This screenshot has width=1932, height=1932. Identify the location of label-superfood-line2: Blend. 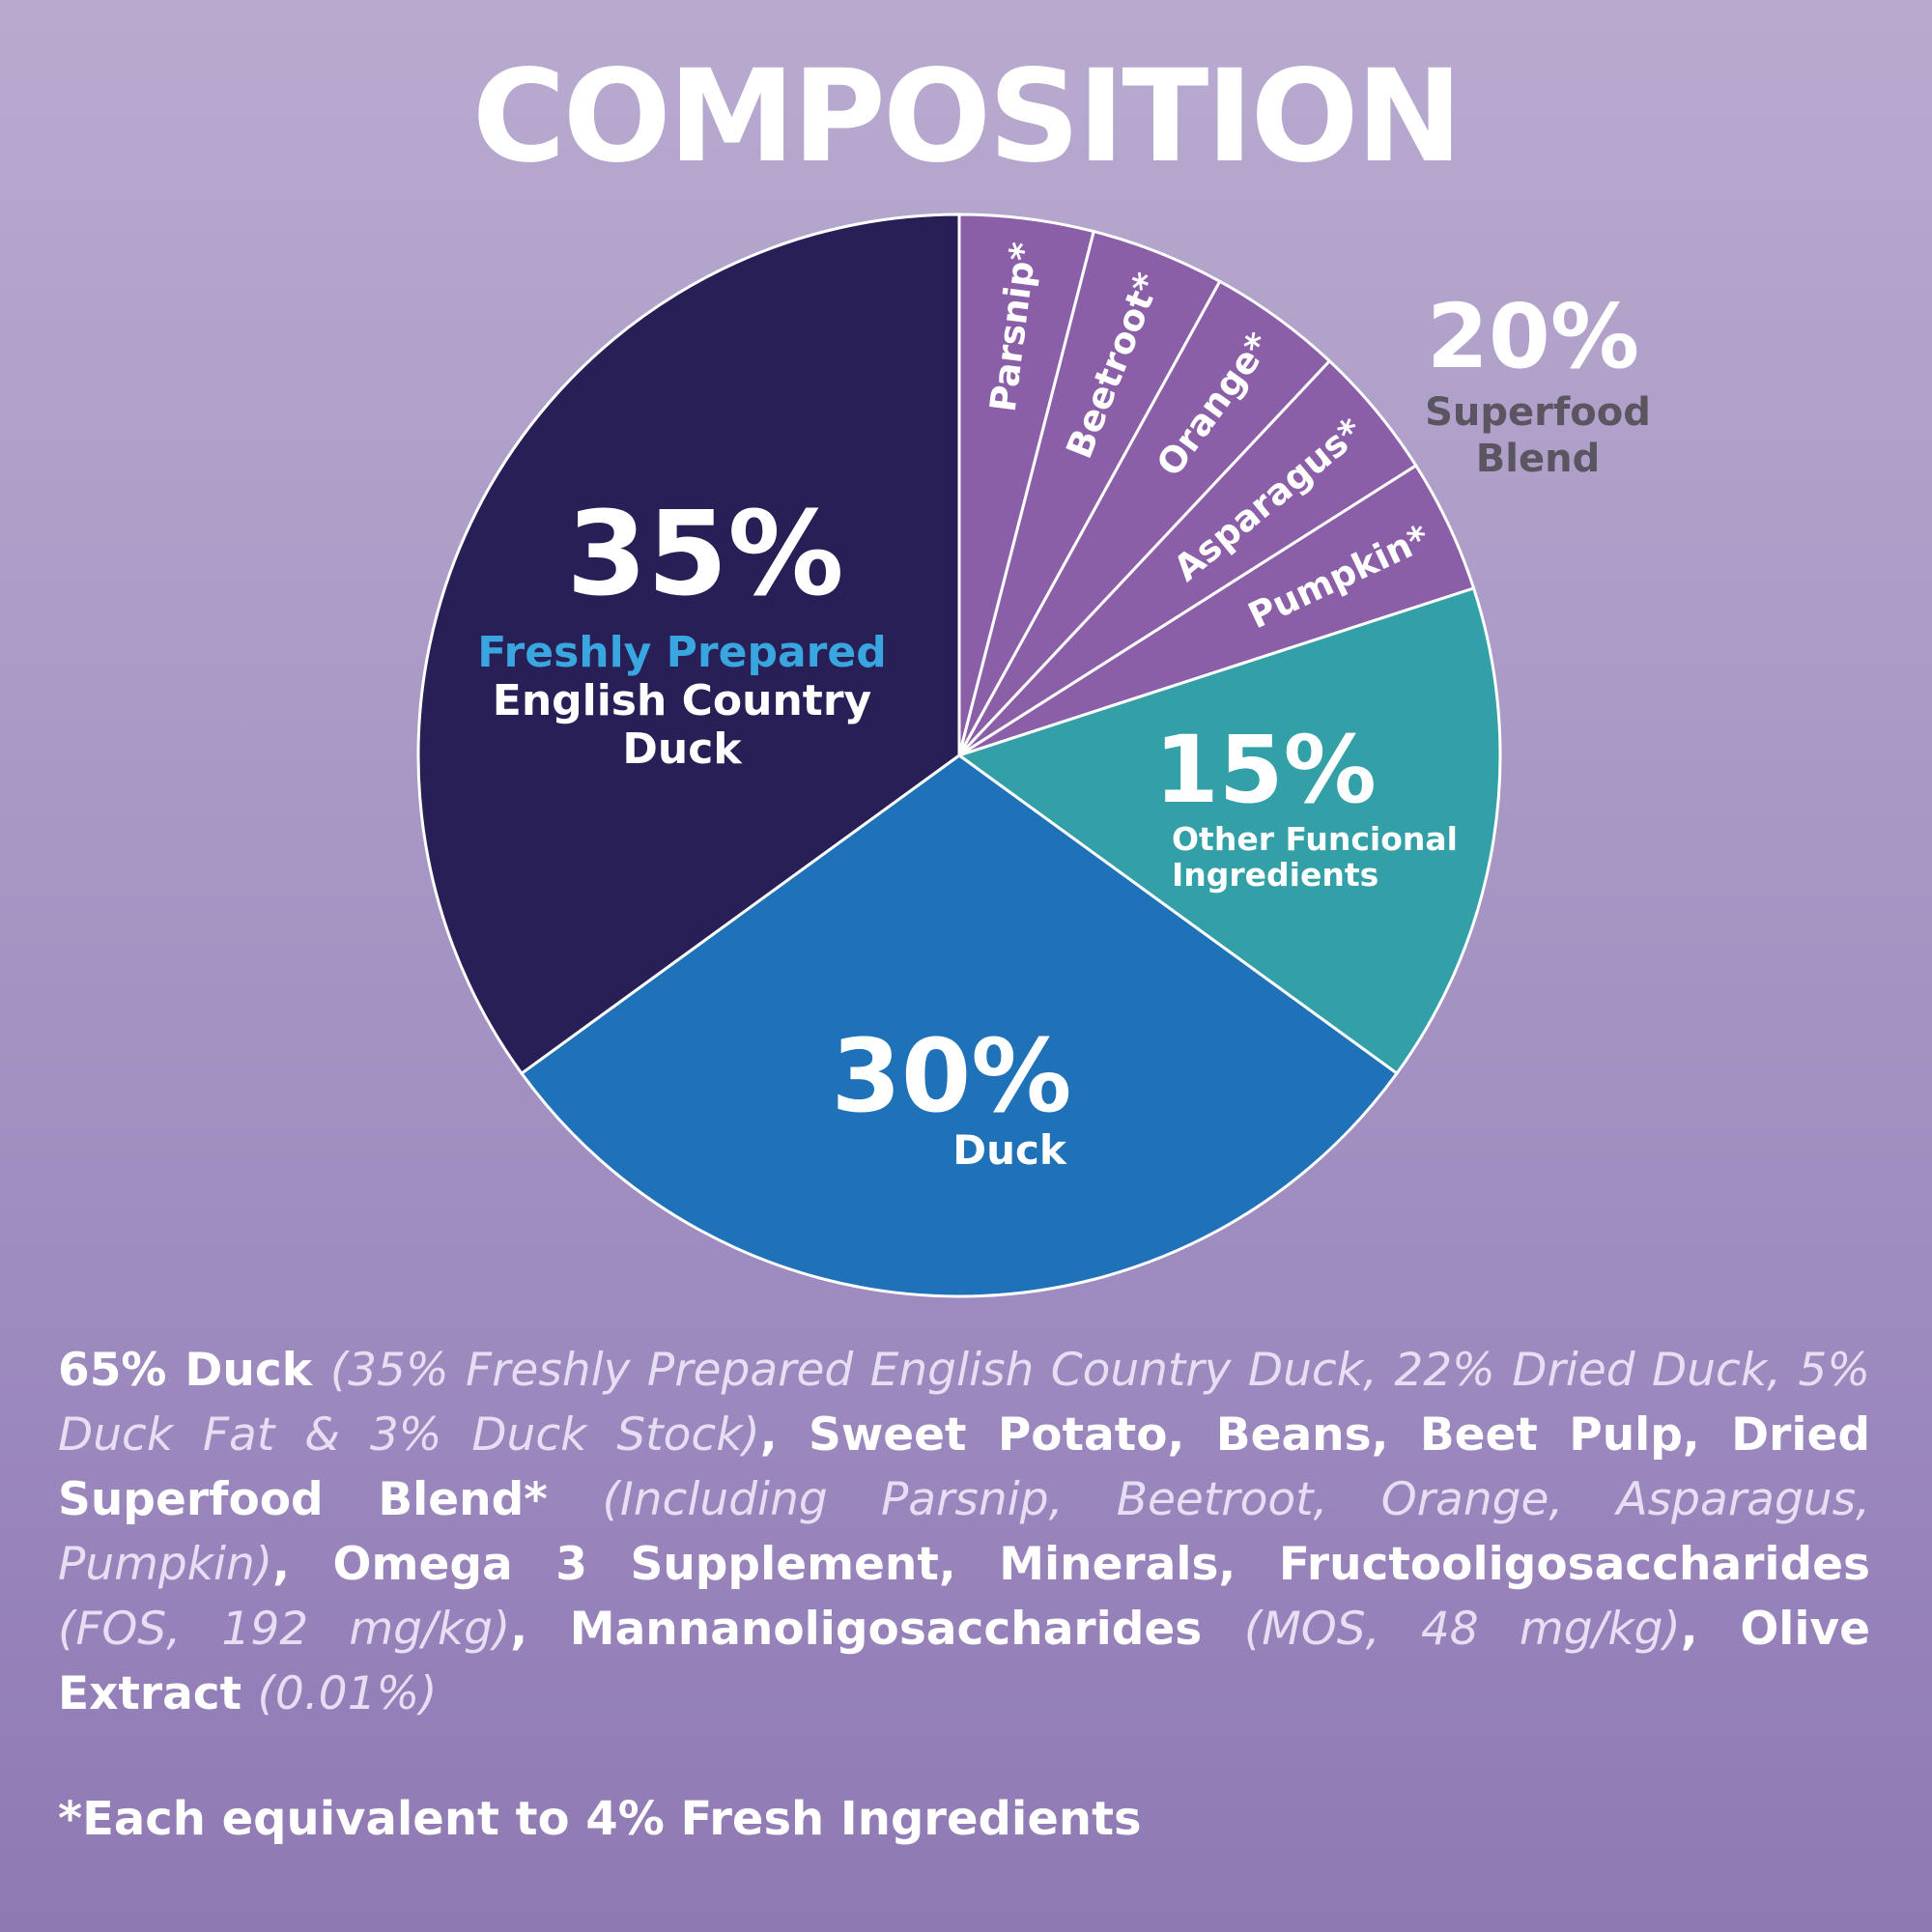
(1538, 459).